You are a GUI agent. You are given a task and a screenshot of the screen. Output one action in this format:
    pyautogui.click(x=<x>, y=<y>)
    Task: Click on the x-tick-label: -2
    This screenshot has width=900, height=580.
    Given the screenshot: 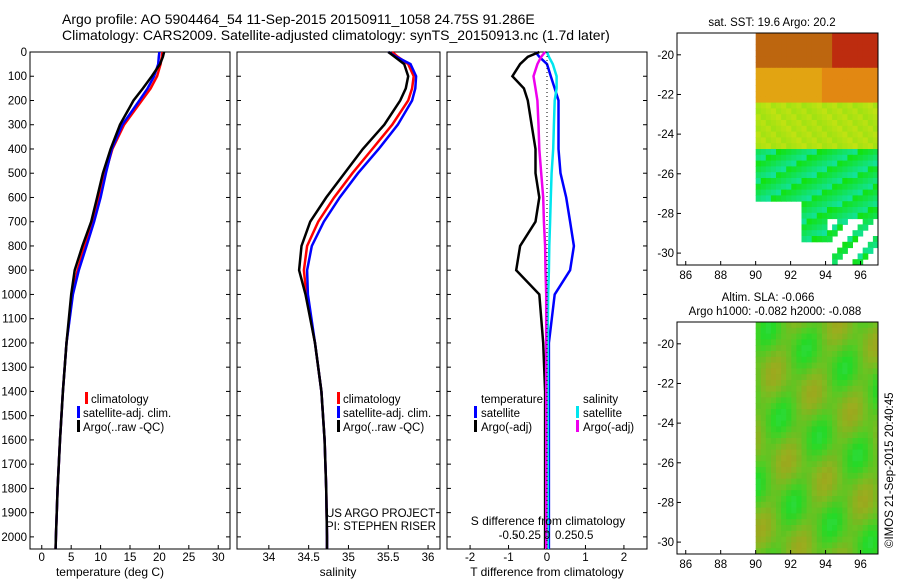 What is the action you would take?
    pyautogui.click(x=470, y=558)
    